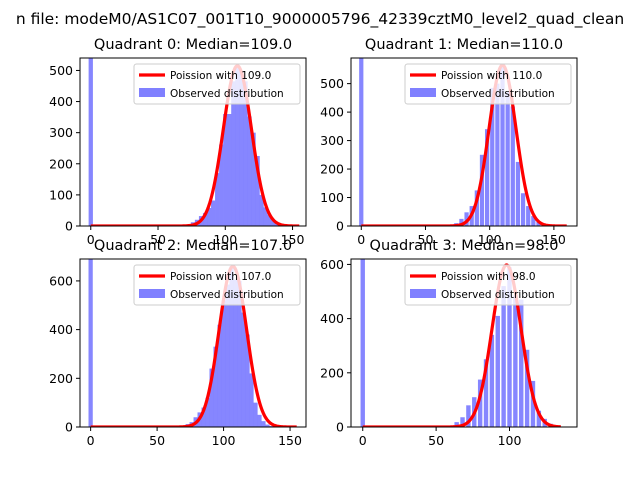 This screenshot has height=480, width=640. Describe the element at coordinates (193, 45) in the screenshot. I see `panel-title: Quadrant 0: Median=109.0` at that location.